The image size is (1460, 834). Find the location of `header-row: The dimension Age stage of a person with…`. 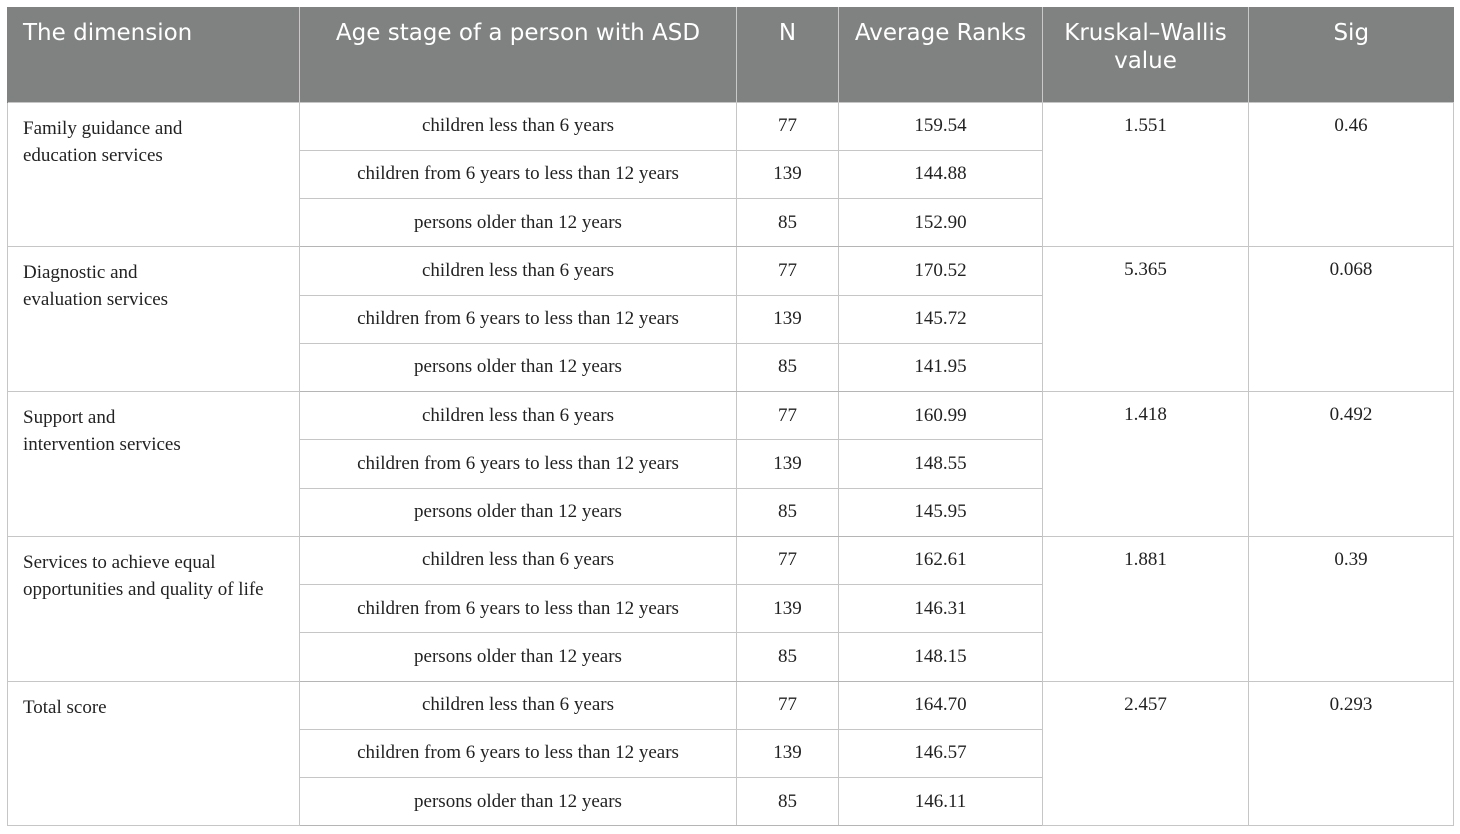

header-row: The dimension Age stage of a person with… is located at coordinates (730, 54).